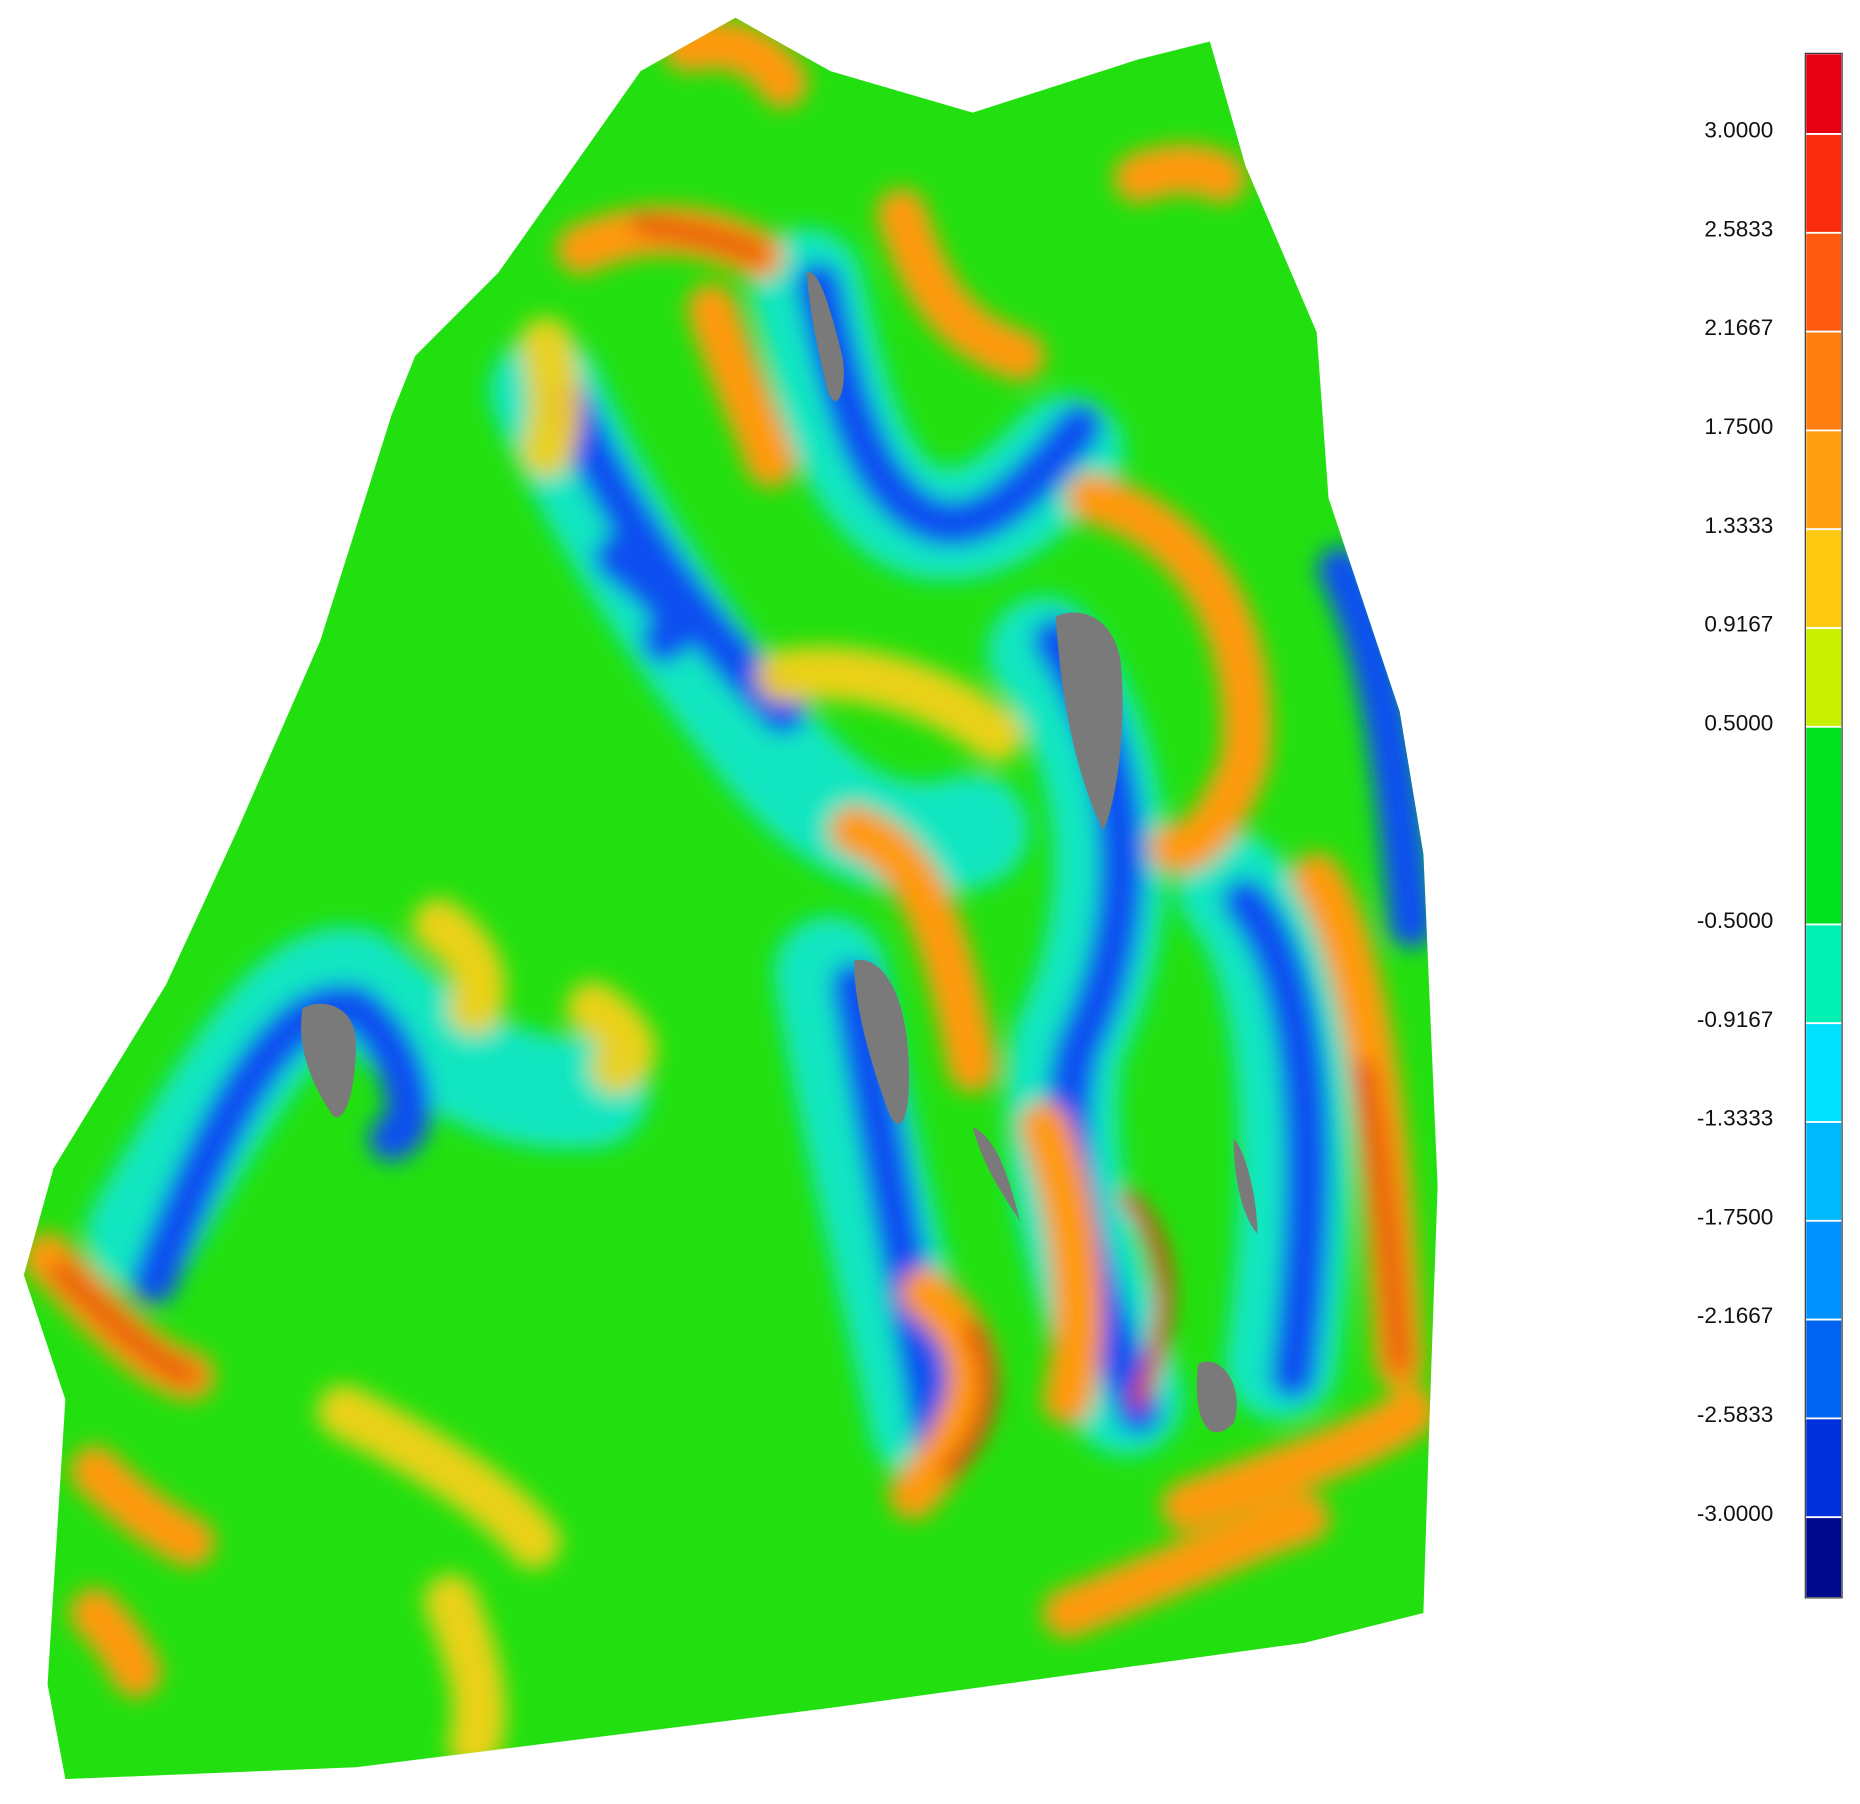  Describe the element at coordinates (1735, 920) in the screenshot. I see `colorbar-label: -0.5000` at that location.